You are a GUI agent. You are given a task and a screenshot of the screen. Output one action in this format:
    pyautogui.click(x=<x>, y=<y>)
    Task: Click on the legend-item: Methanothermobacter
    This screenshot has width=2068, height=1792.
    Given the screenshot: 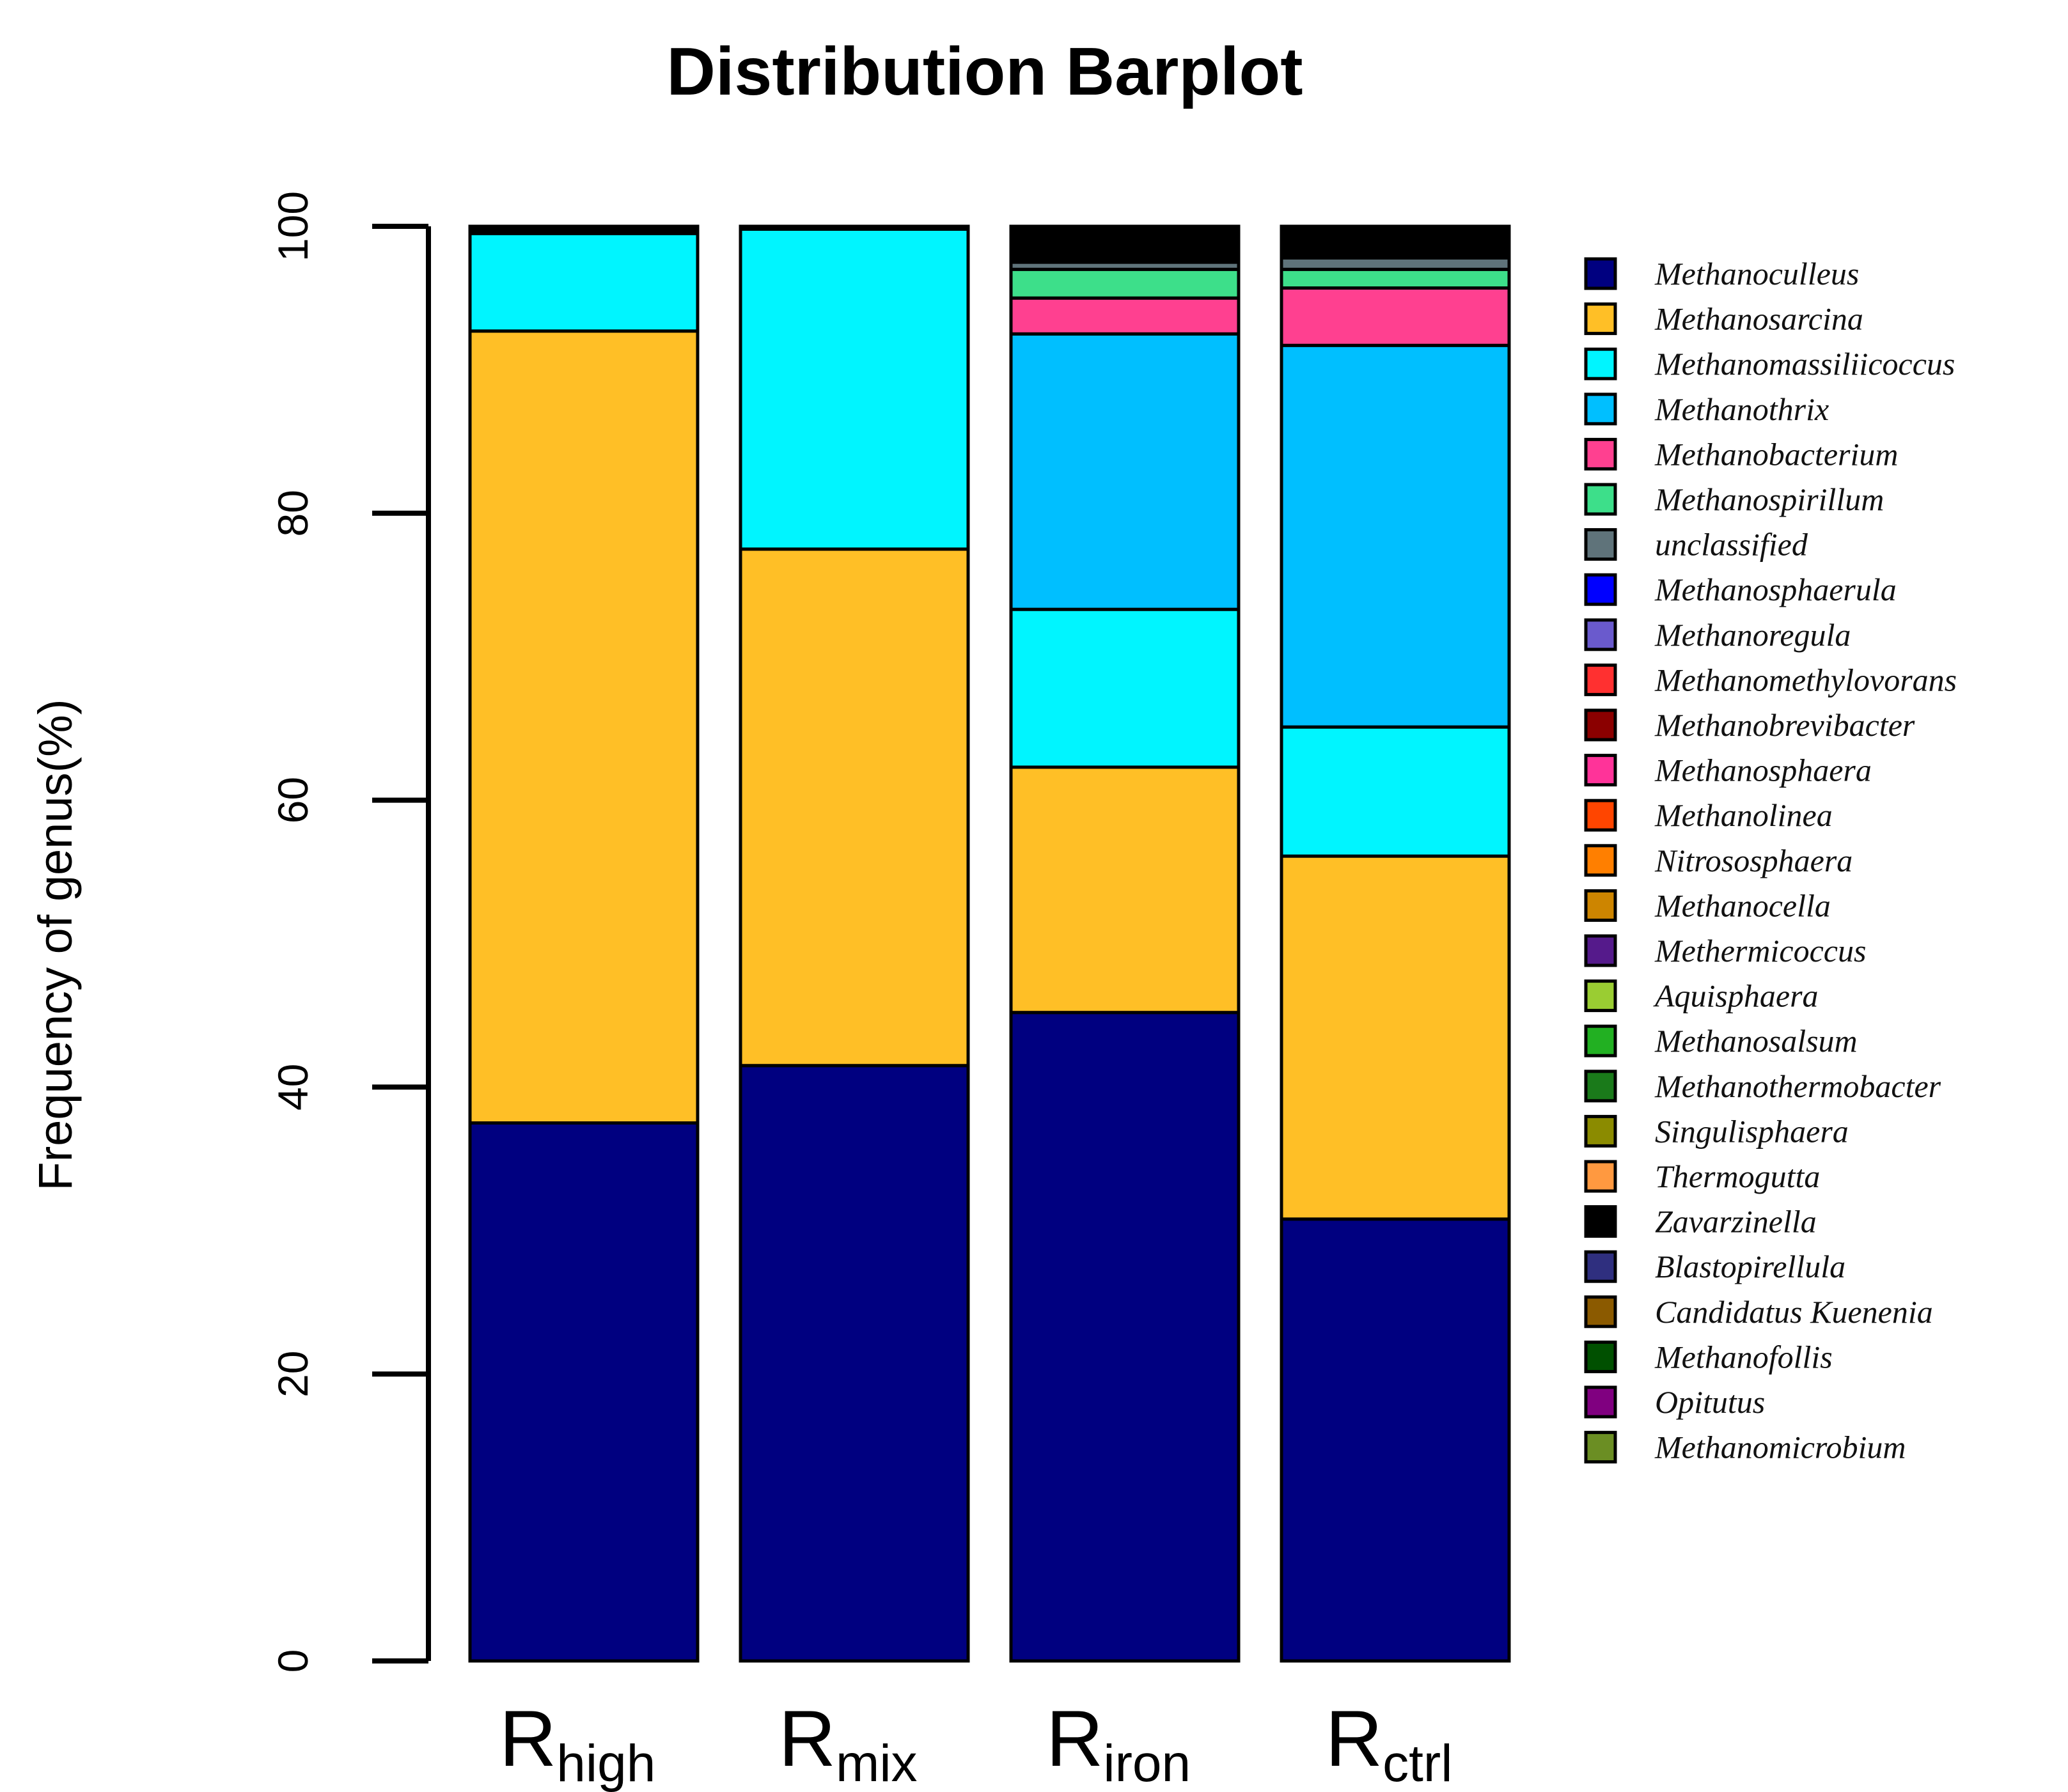 What is the action you would take?
    pyautogui.click(x=1763, y=1086)
    